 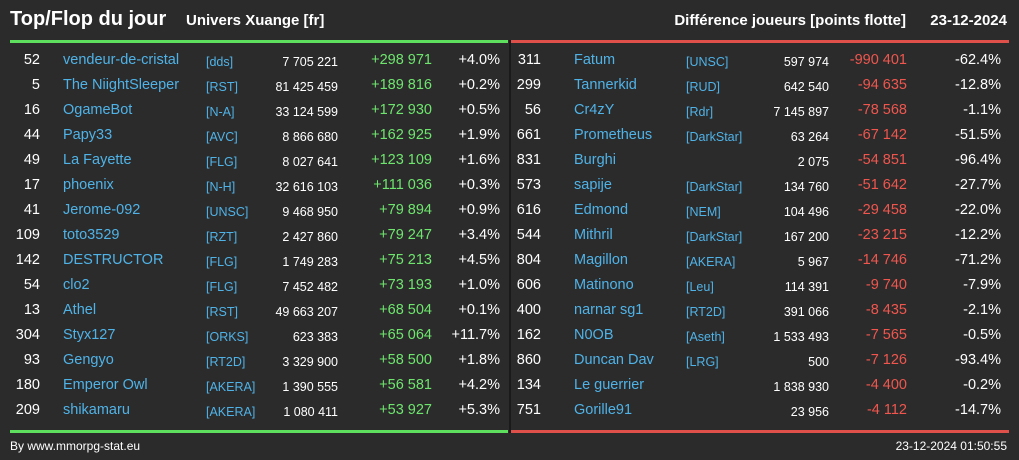 I want to click on points-difference: +172 930, so click(x=401, y=110).